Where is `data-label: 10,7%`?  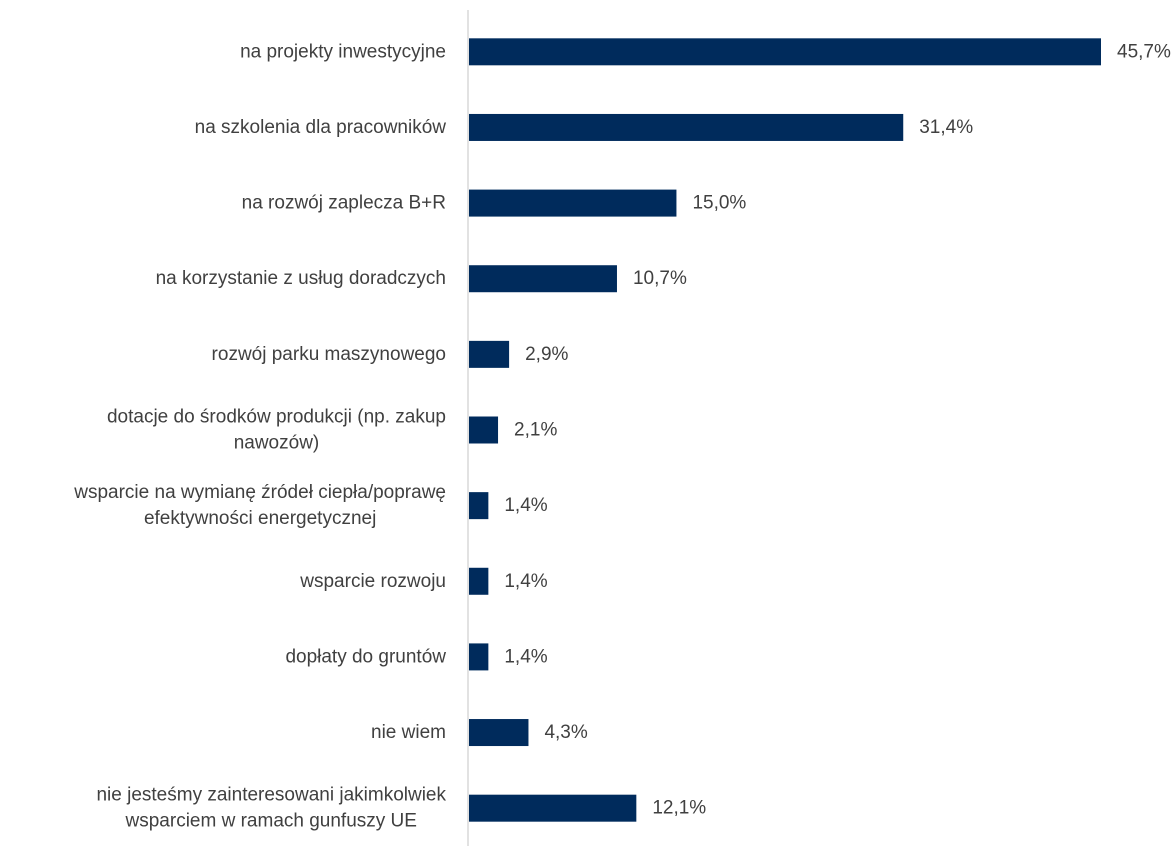
data-label: 10,7% is located at coordinates (660, 278).